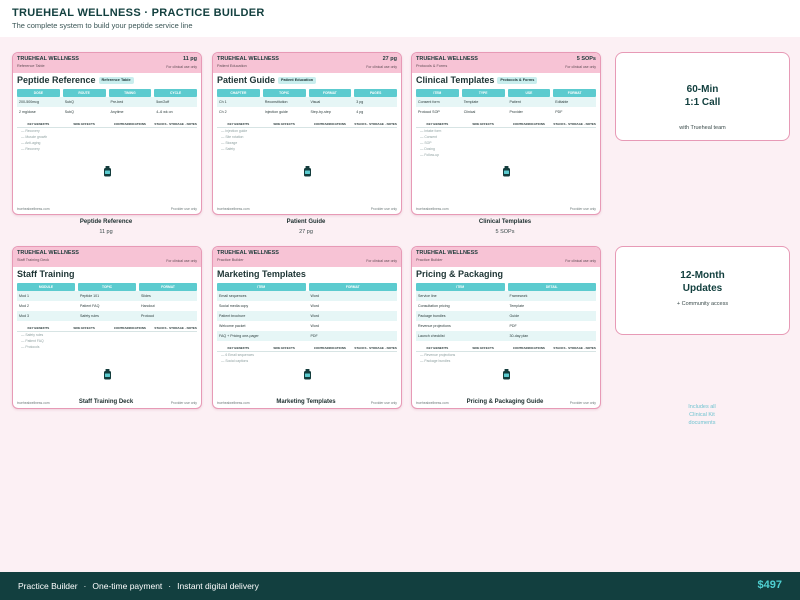  I want to click on table-row: Consultation pricing Template, so click(506, 306).